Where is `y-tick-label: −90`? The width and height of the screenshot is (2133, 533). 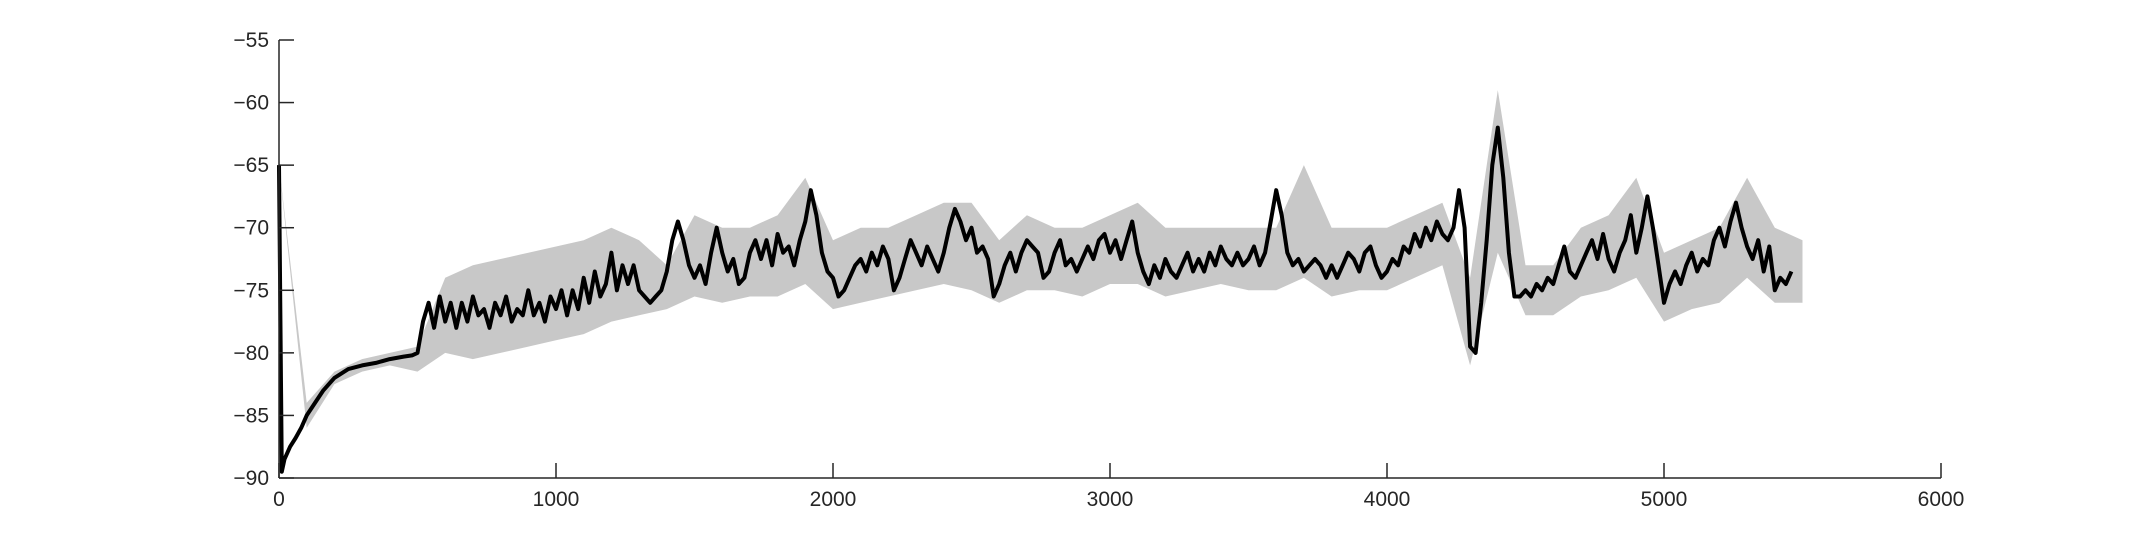 y-tick-label: −90 is located at coordinates (251, 478).